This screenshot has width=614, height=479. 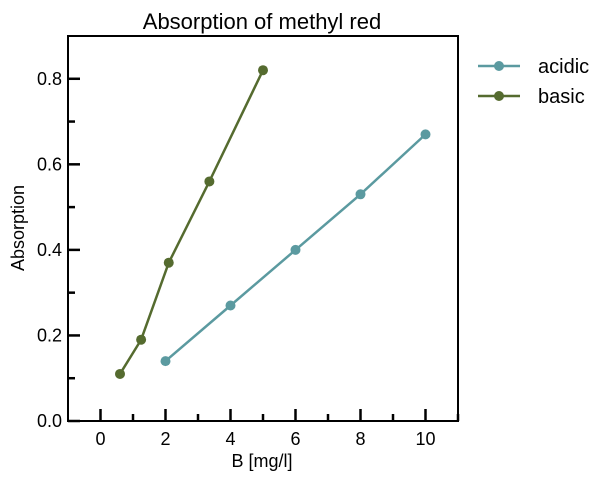 What do you see at coordinates (295, 439) in the screenshot?
I see `x-tick-label: 6` at bounding box center [295, 439].